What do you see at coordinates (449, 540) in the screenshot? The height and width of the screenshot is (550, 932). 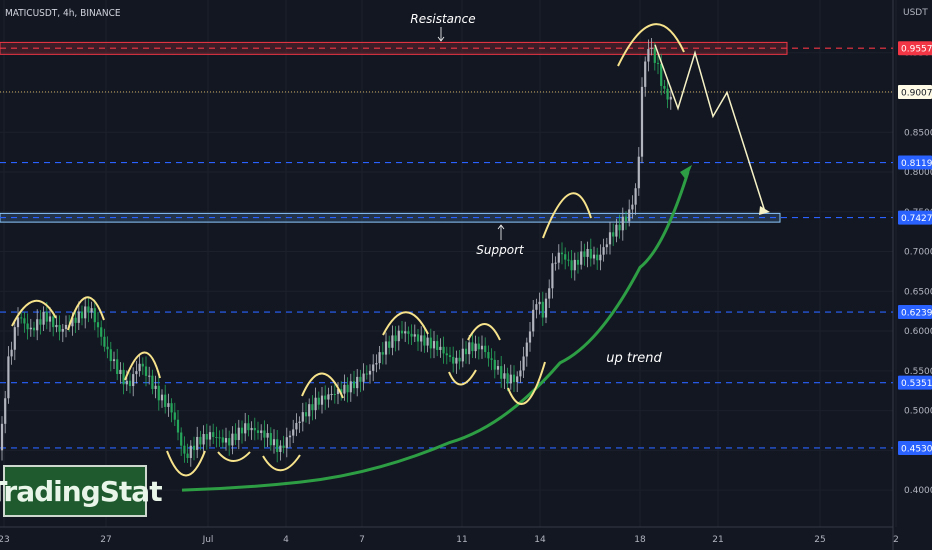 I see `time-axis: 23 27 Jul 4 7 11 14 18 21 25 2` at bounding box center [449, 540].